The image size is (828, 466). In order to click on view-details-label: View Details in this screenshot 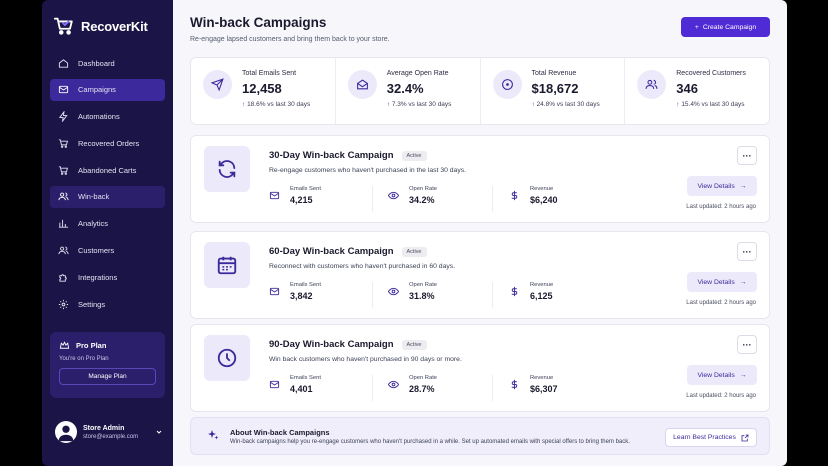, I will do `click(716, 282)`.